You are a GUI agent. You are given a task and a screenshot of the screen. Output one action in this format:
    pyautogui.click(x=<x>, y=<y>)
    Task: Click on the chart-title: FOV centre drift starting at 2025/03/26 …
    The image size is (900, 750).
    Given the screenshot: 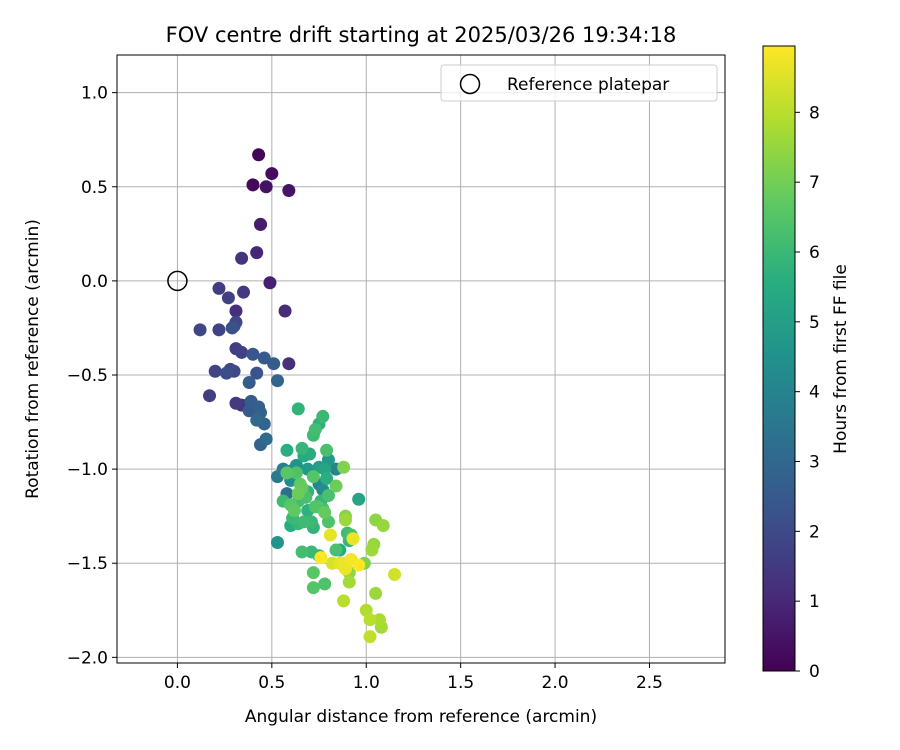 What is the action you would take?
    pyautogui.click(x=421, y=35)
    